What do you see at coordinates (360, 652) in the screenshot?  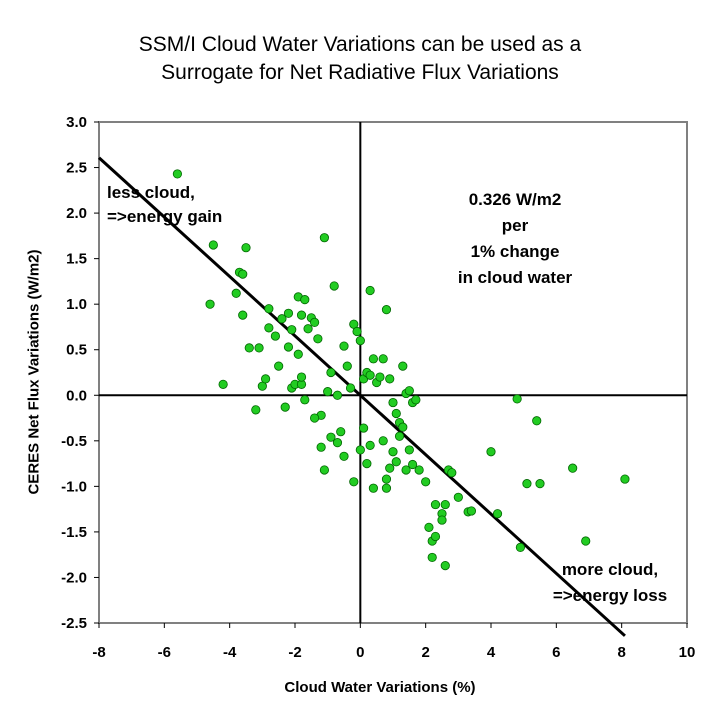 I see `x-tick-label: 0` at bounding box center [360, 652].